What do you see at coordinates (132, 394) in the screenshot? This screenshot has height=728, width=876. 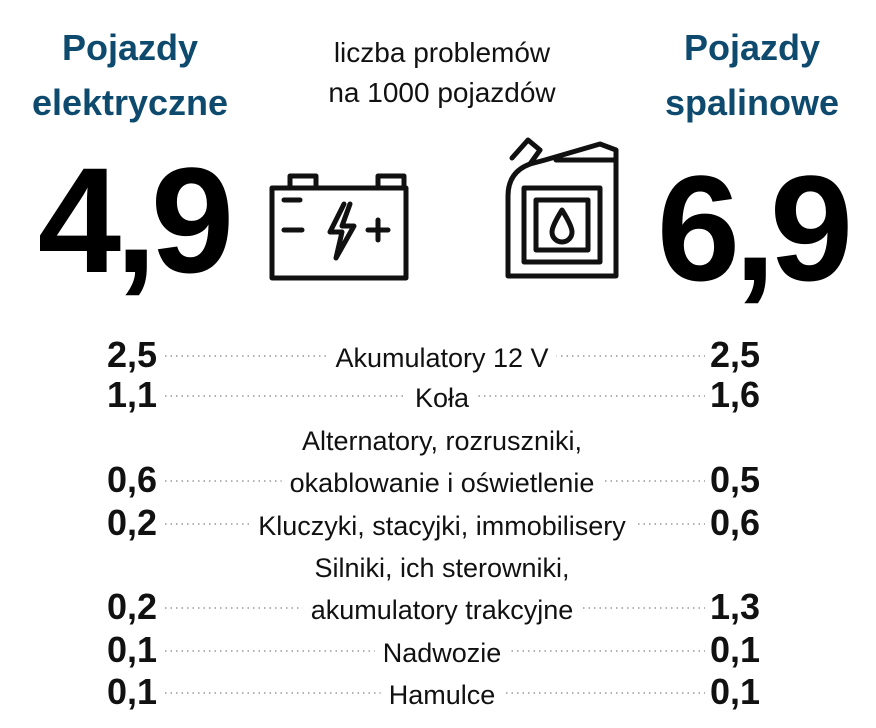 I see `left-value: 1,1` at bounding box center [132, 394].